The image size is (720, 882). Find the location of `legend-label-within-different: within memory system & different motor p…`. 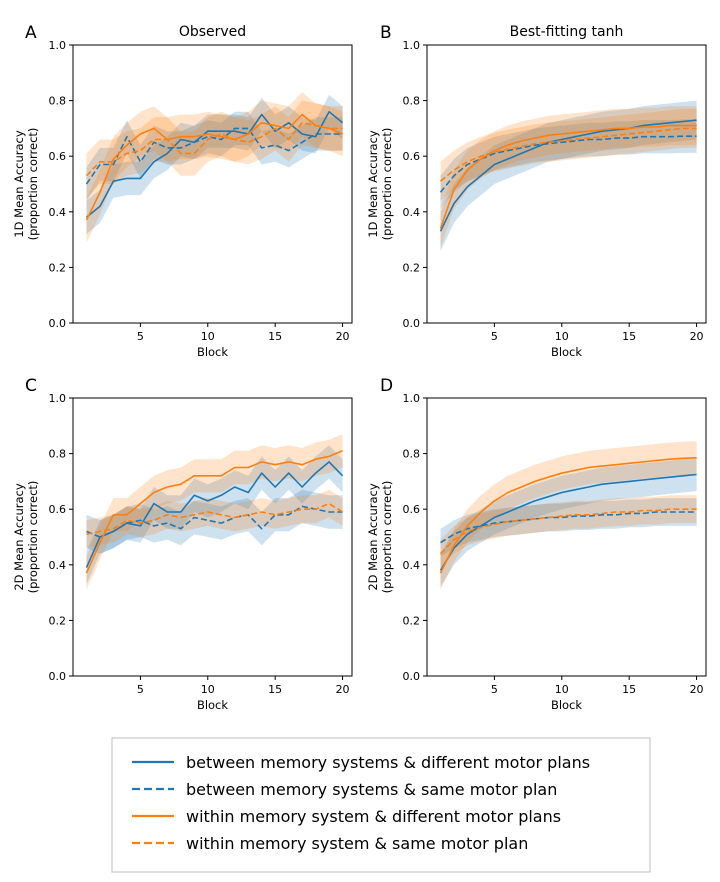

legend-label-within-different: within memory system & different motor p… is located at coordinates (373, 816).